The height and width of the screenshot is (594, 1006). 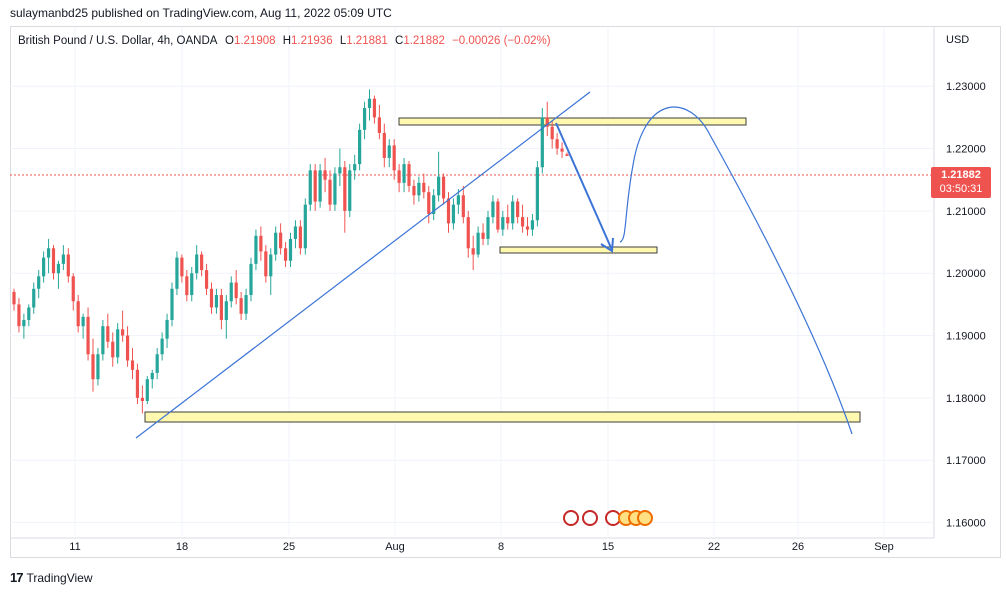 I want to click on event-icons, so click(x=608, y=518).